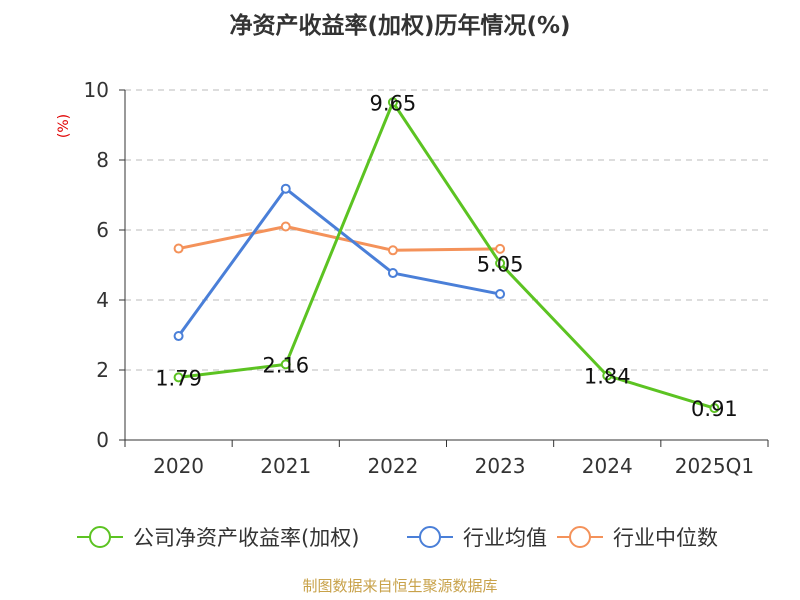  Describe the element at coordinates (102, 230) in the screenshot. I see `y-tick-label: 6` at that location.